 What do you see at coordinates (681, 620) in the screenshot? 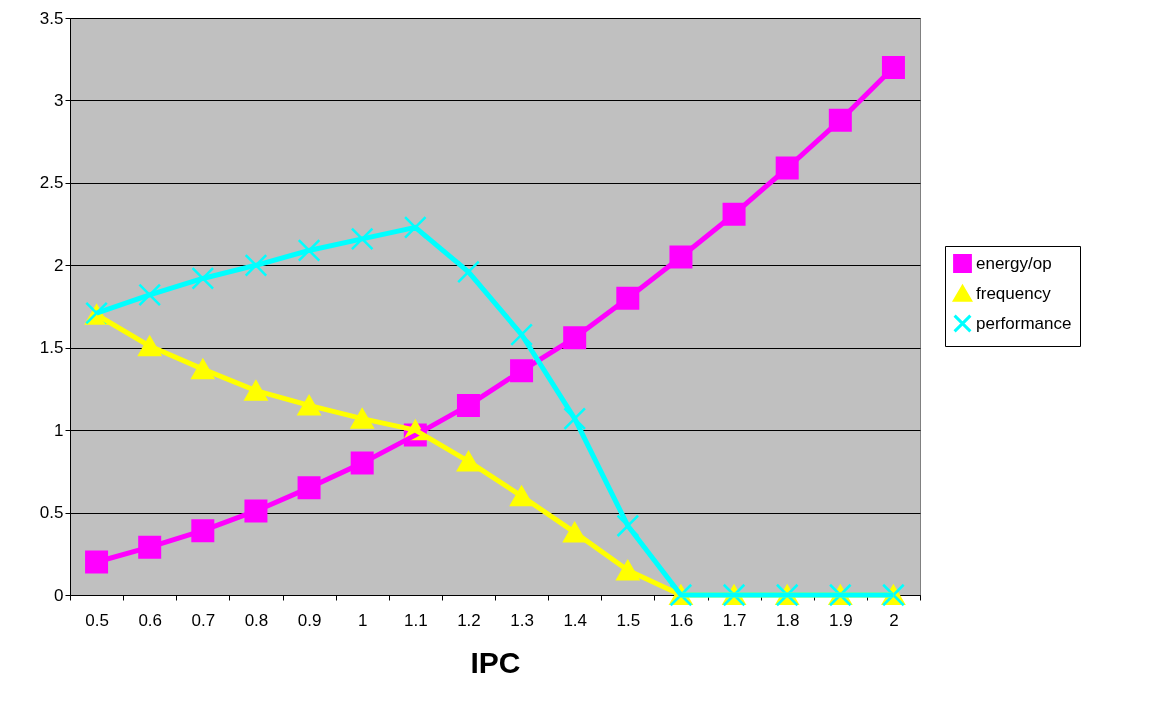
I see `x-tick-label: 1.6` at bounding box center [681, 620].